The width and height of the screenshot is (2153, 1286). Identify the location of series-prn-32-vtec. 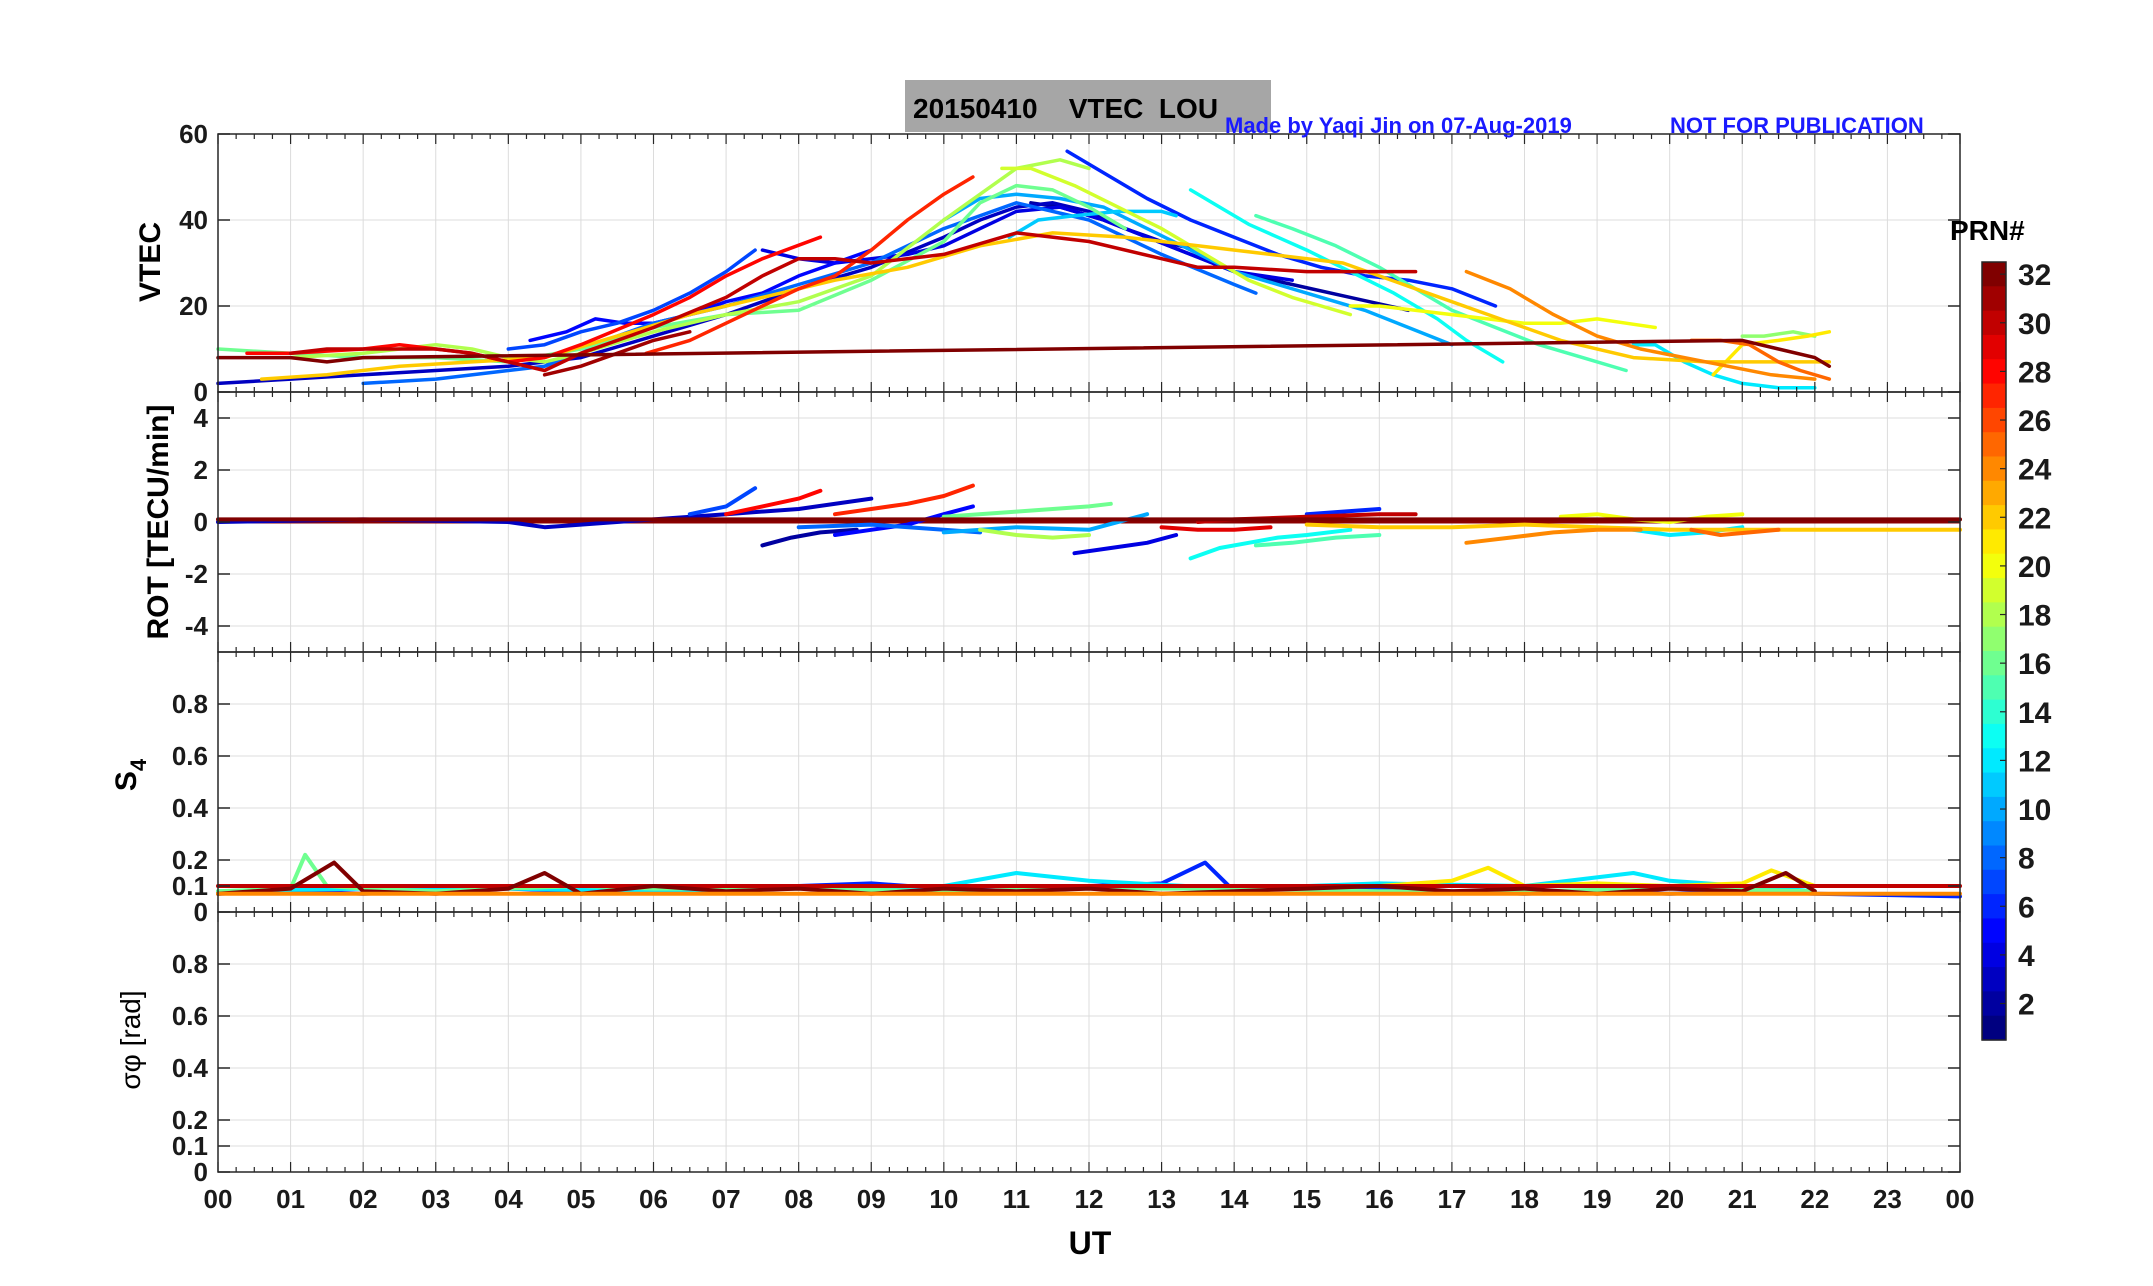
(1024, 353).